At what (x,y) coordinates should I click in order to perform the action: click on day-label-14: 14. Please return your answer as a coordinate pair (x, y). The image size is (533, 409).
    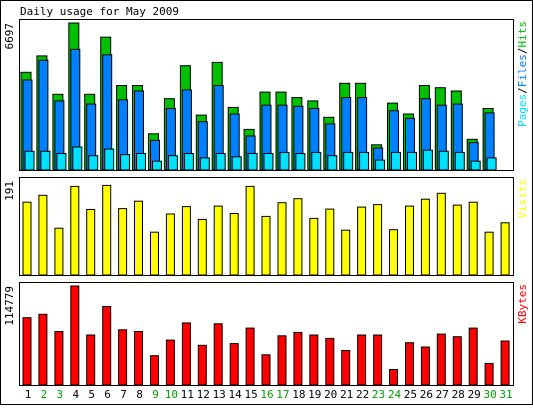
    Looking at the image, I should click on (235, 394).